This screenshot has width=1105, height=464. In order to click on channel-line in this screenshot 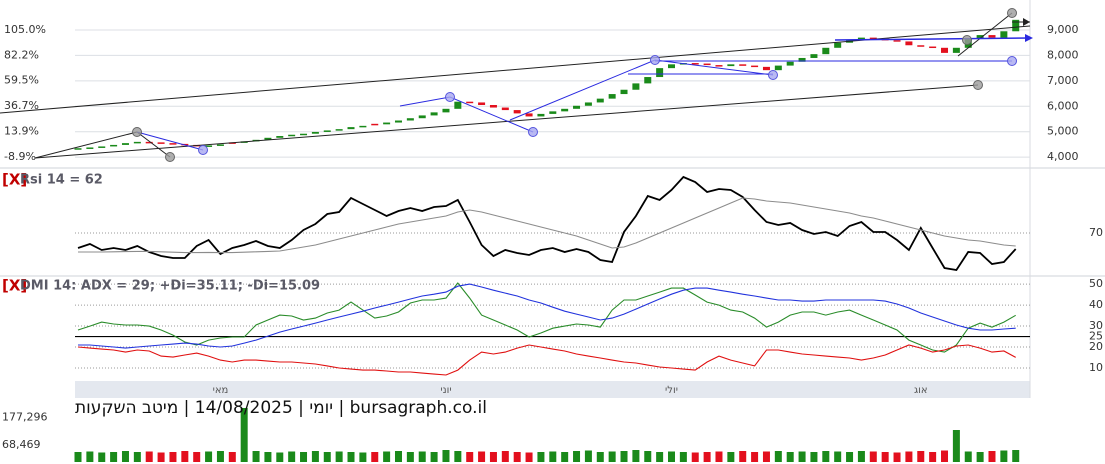, I will do `click(932, 39)`.